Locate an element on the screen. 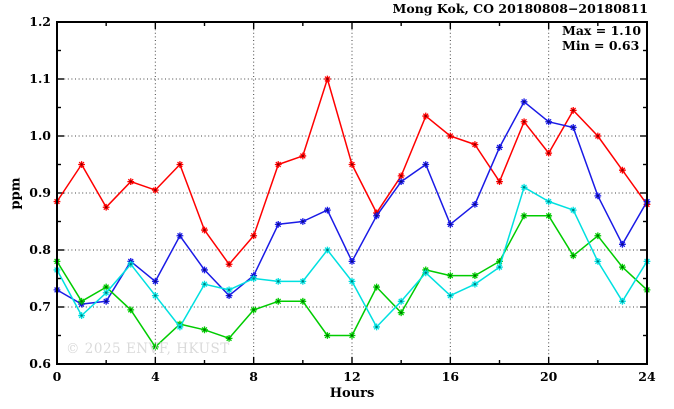 The width and height of the screenshot is (674, 409). x-tick-label: 24 is located at coordinates (647, 376).